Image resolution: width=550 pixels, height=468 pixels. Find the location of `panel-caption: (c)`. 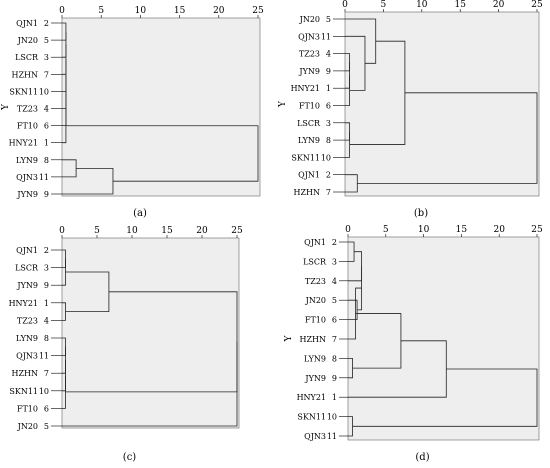

panel-caption: (c) is located at coordinates (130, 457).